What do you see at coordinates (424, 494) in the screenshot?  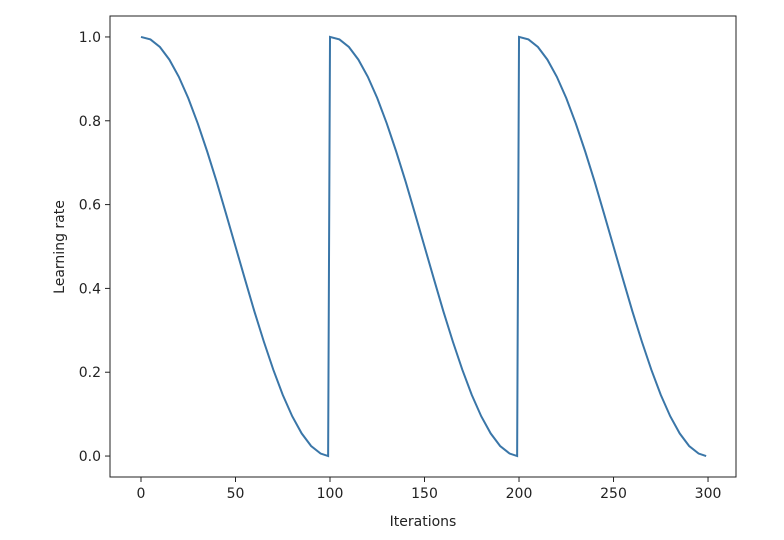 I see `x-tick-label: 150` at bounding box center [424, 494].